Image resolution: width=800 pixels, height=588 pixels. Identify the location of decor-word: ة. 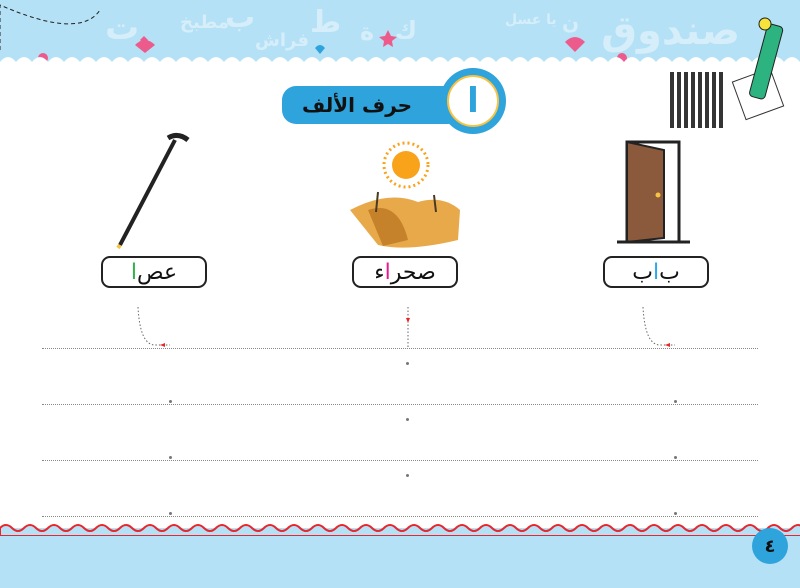
(367, 32).